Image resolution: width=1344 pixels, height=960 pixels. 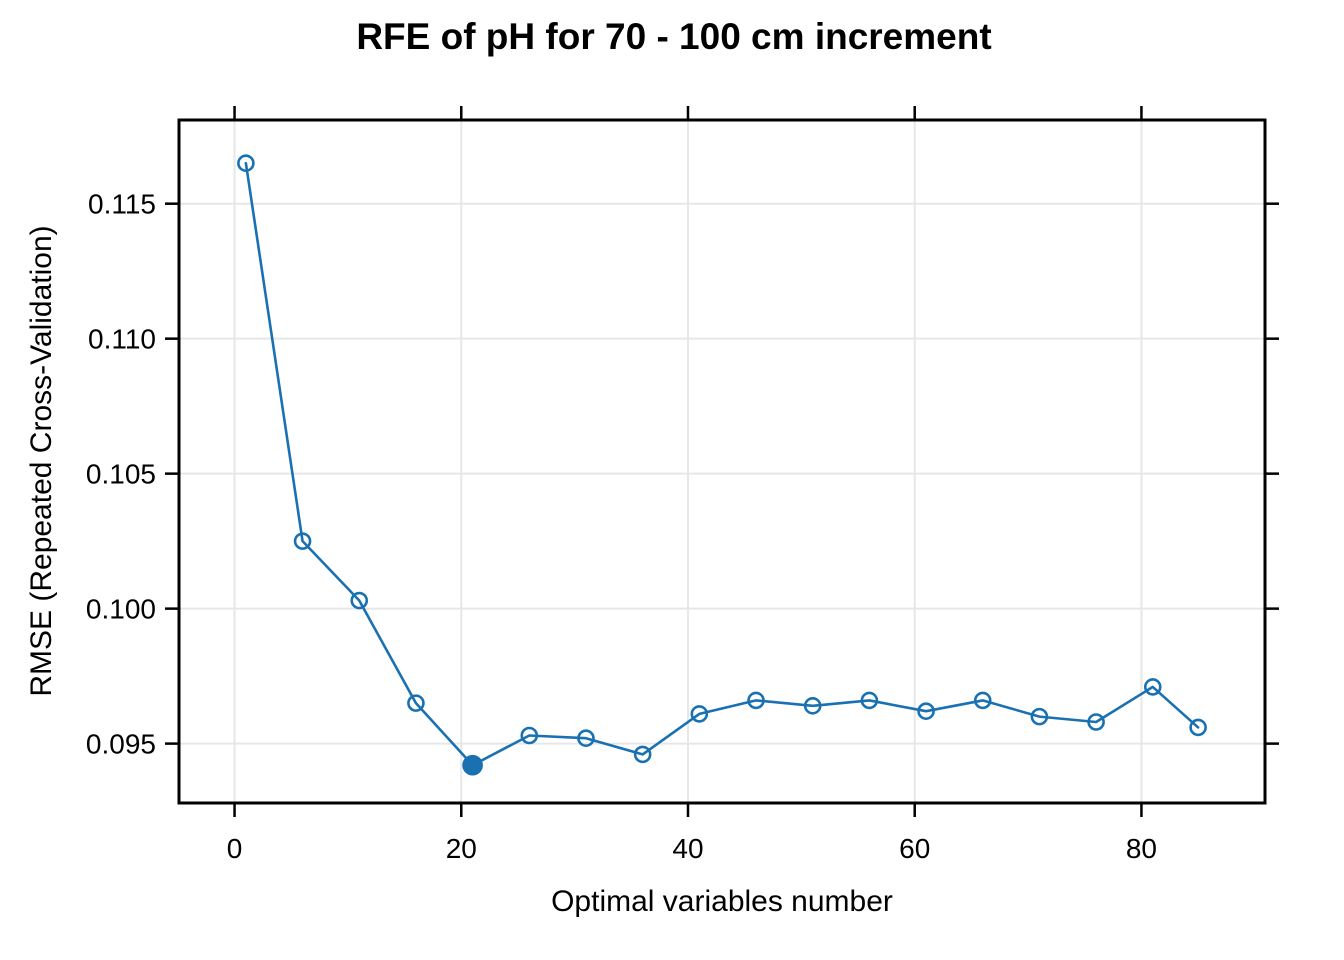 What do you see at coordinates (41, 460) in the screenshot?
I see `y-axis-label: RMSE (Repeated Cross-Validation)` at bounding box center [41, 460].